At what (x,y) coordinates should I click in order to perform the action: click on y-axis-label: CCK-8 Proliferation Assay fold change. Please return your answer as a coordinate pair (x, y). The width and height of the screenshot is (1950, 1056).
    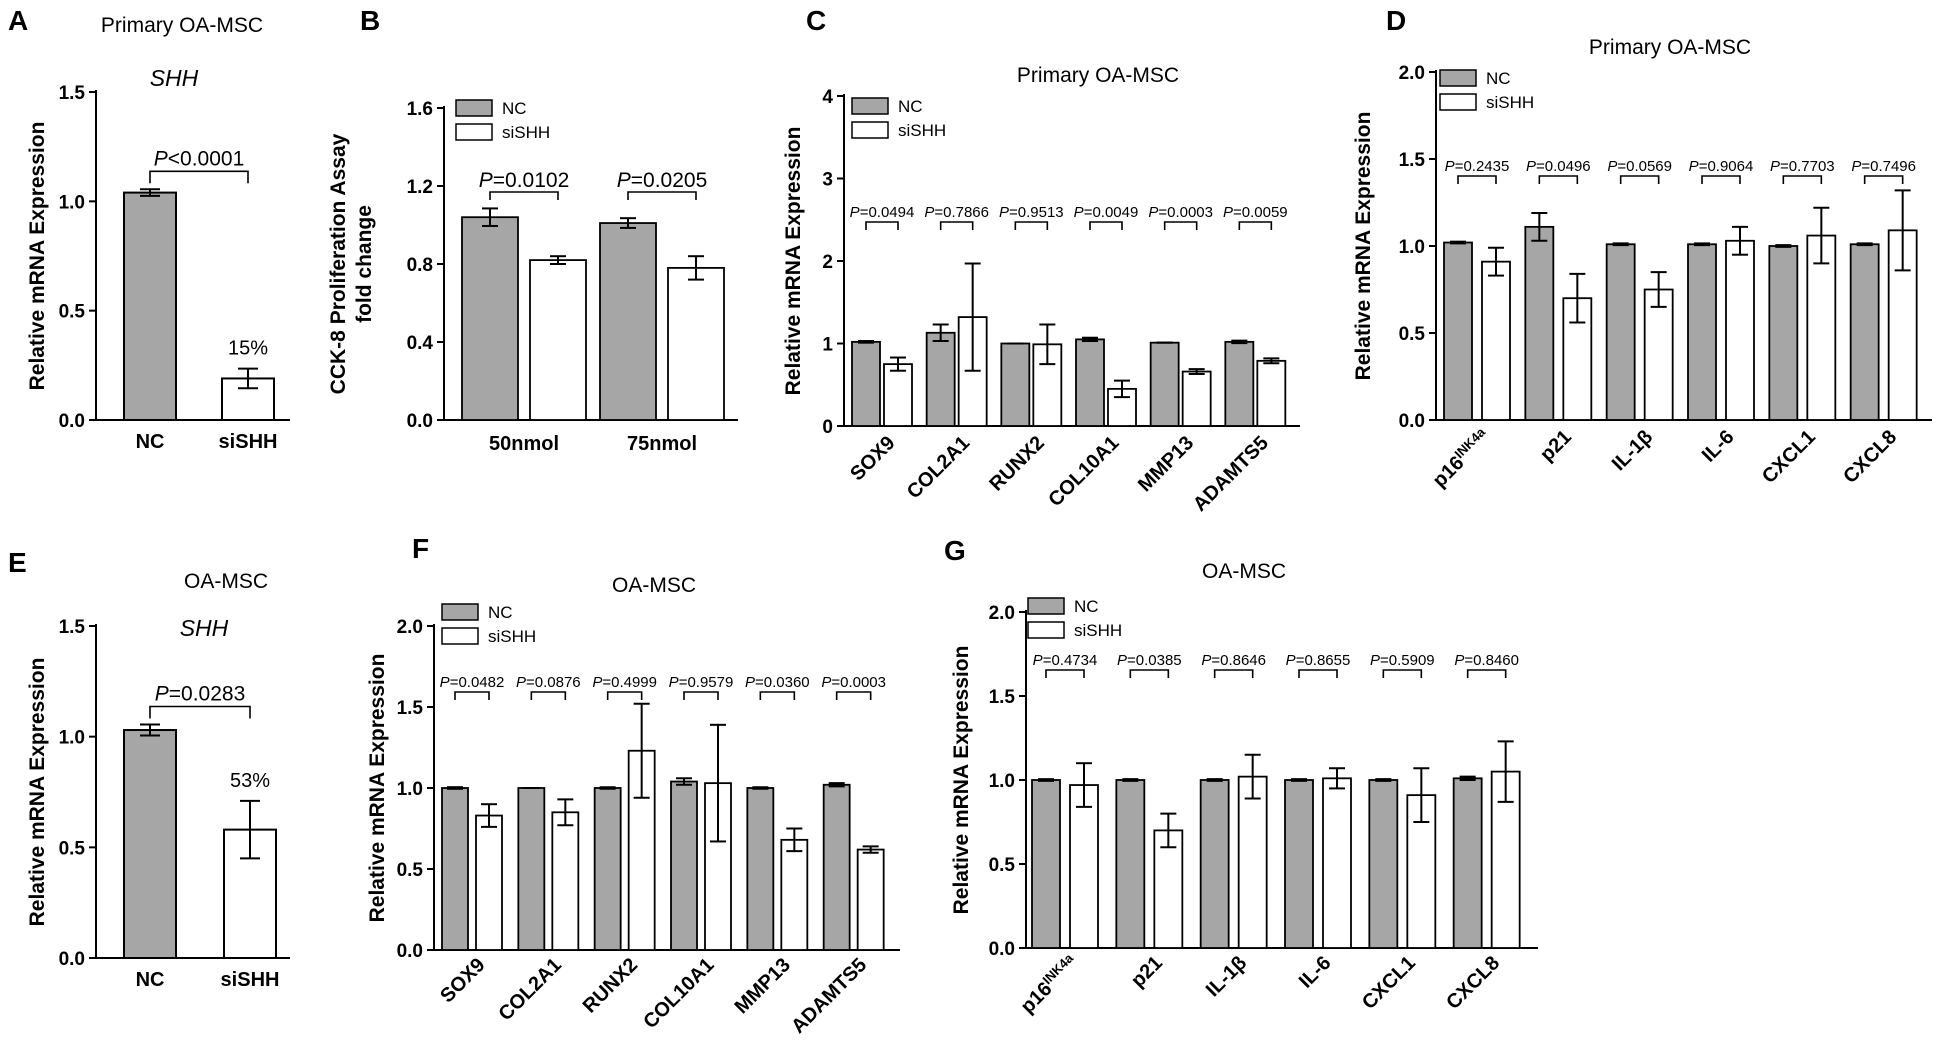
    Looking at the image, I should click on (351, 263).